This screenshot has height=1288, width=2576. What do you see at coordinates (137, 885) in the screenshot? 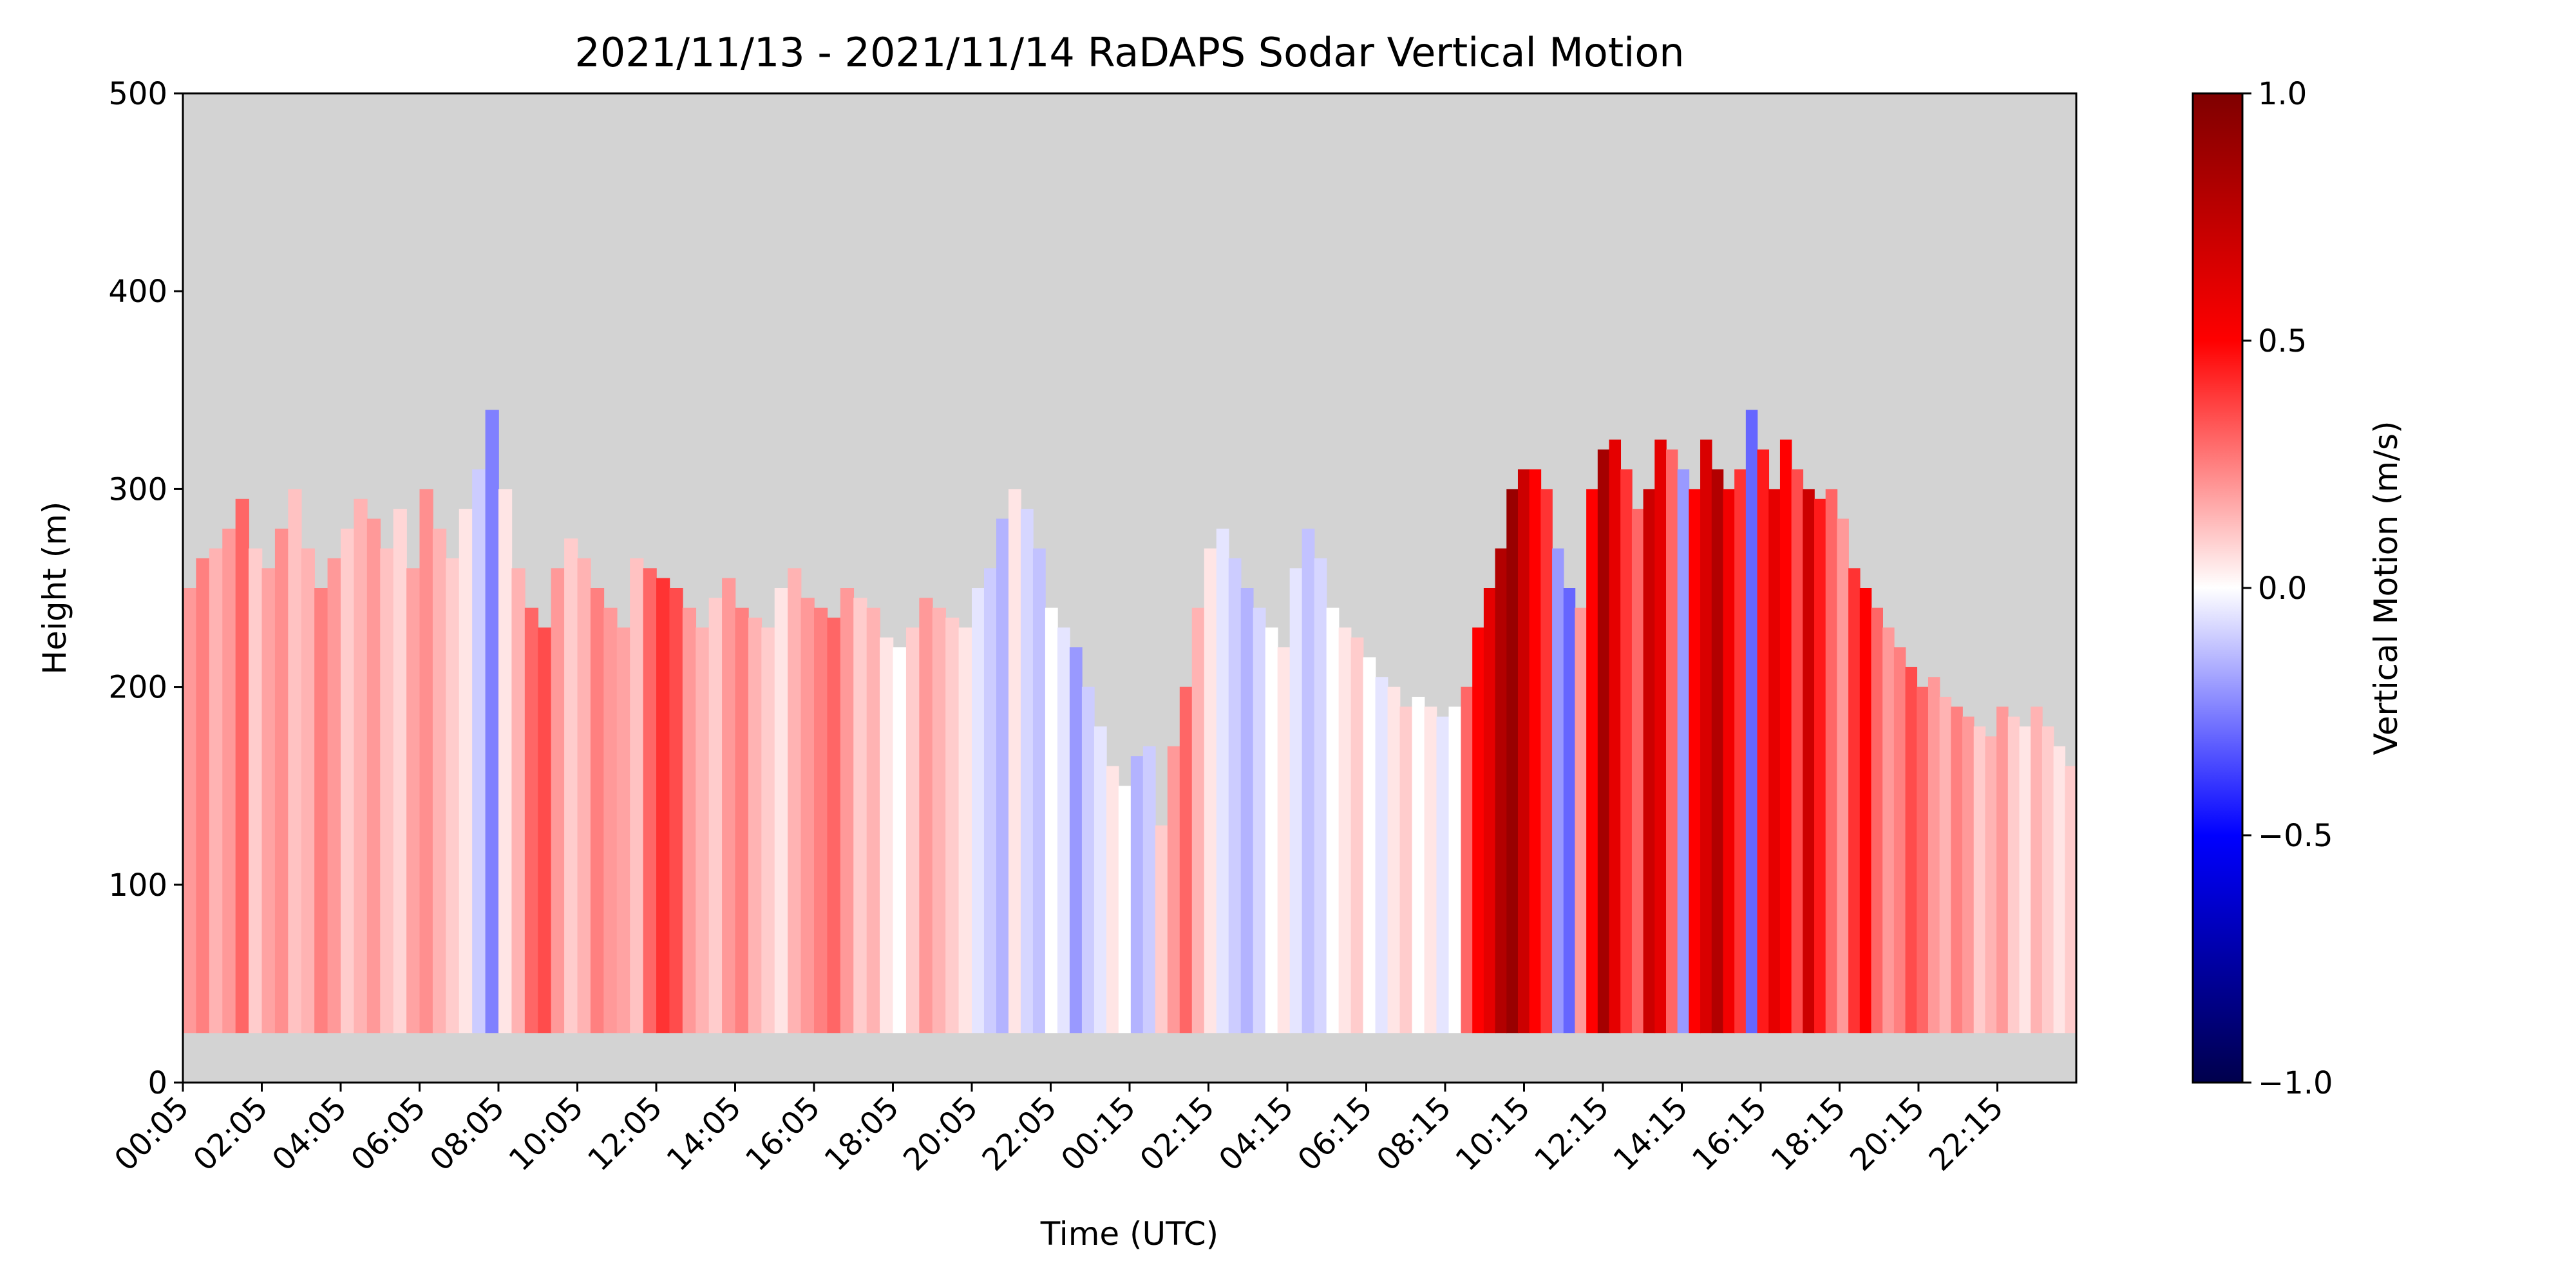
I see `y-tick-label: 100` at bounding box center [137, 885].